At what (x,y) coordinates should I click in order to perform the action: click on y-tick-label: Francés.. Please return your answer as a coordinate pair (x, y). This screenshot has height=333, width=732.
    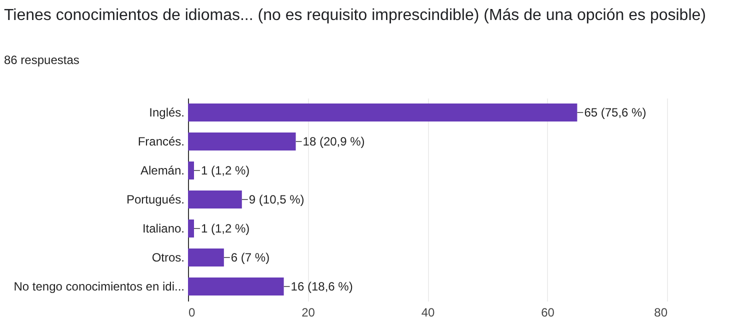
    Looking at the image, I should click on (161, 141).